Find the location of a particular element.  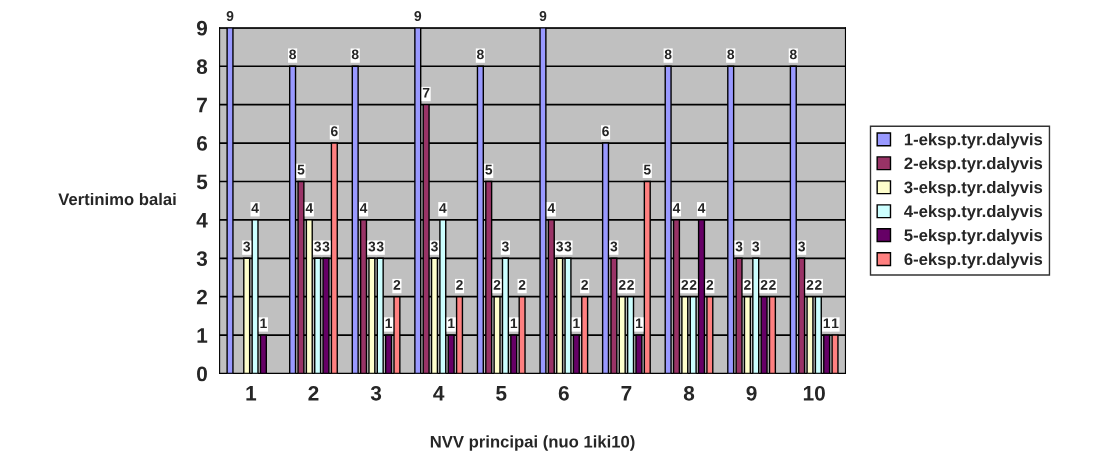

y-tick-label: 3 is located at coordinates (202, 259).